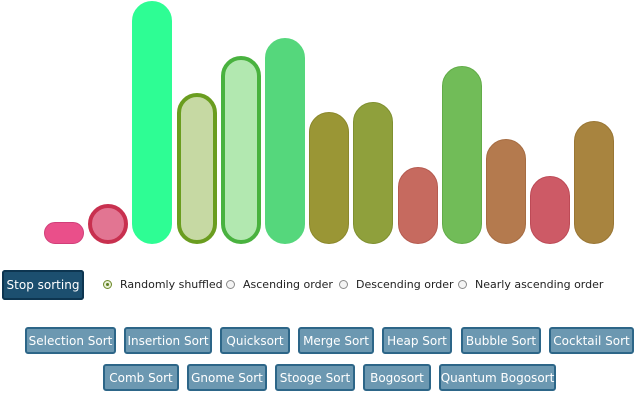  Describe the element at coordinates (230, 284) in the screenshot. I see `radio-ascending-order` at that location.